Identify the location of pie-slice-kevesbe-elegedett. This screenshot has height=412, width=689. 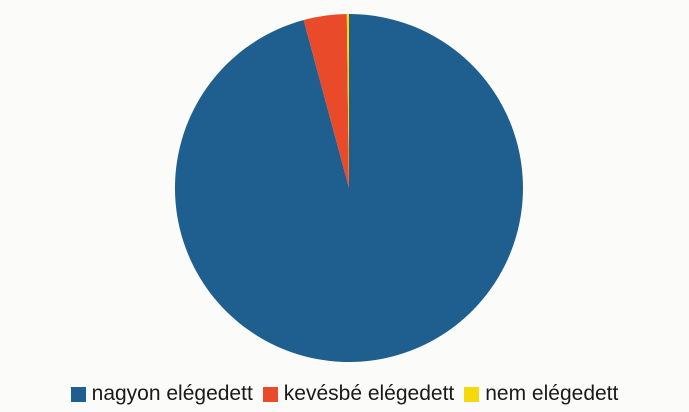
(326, 101).